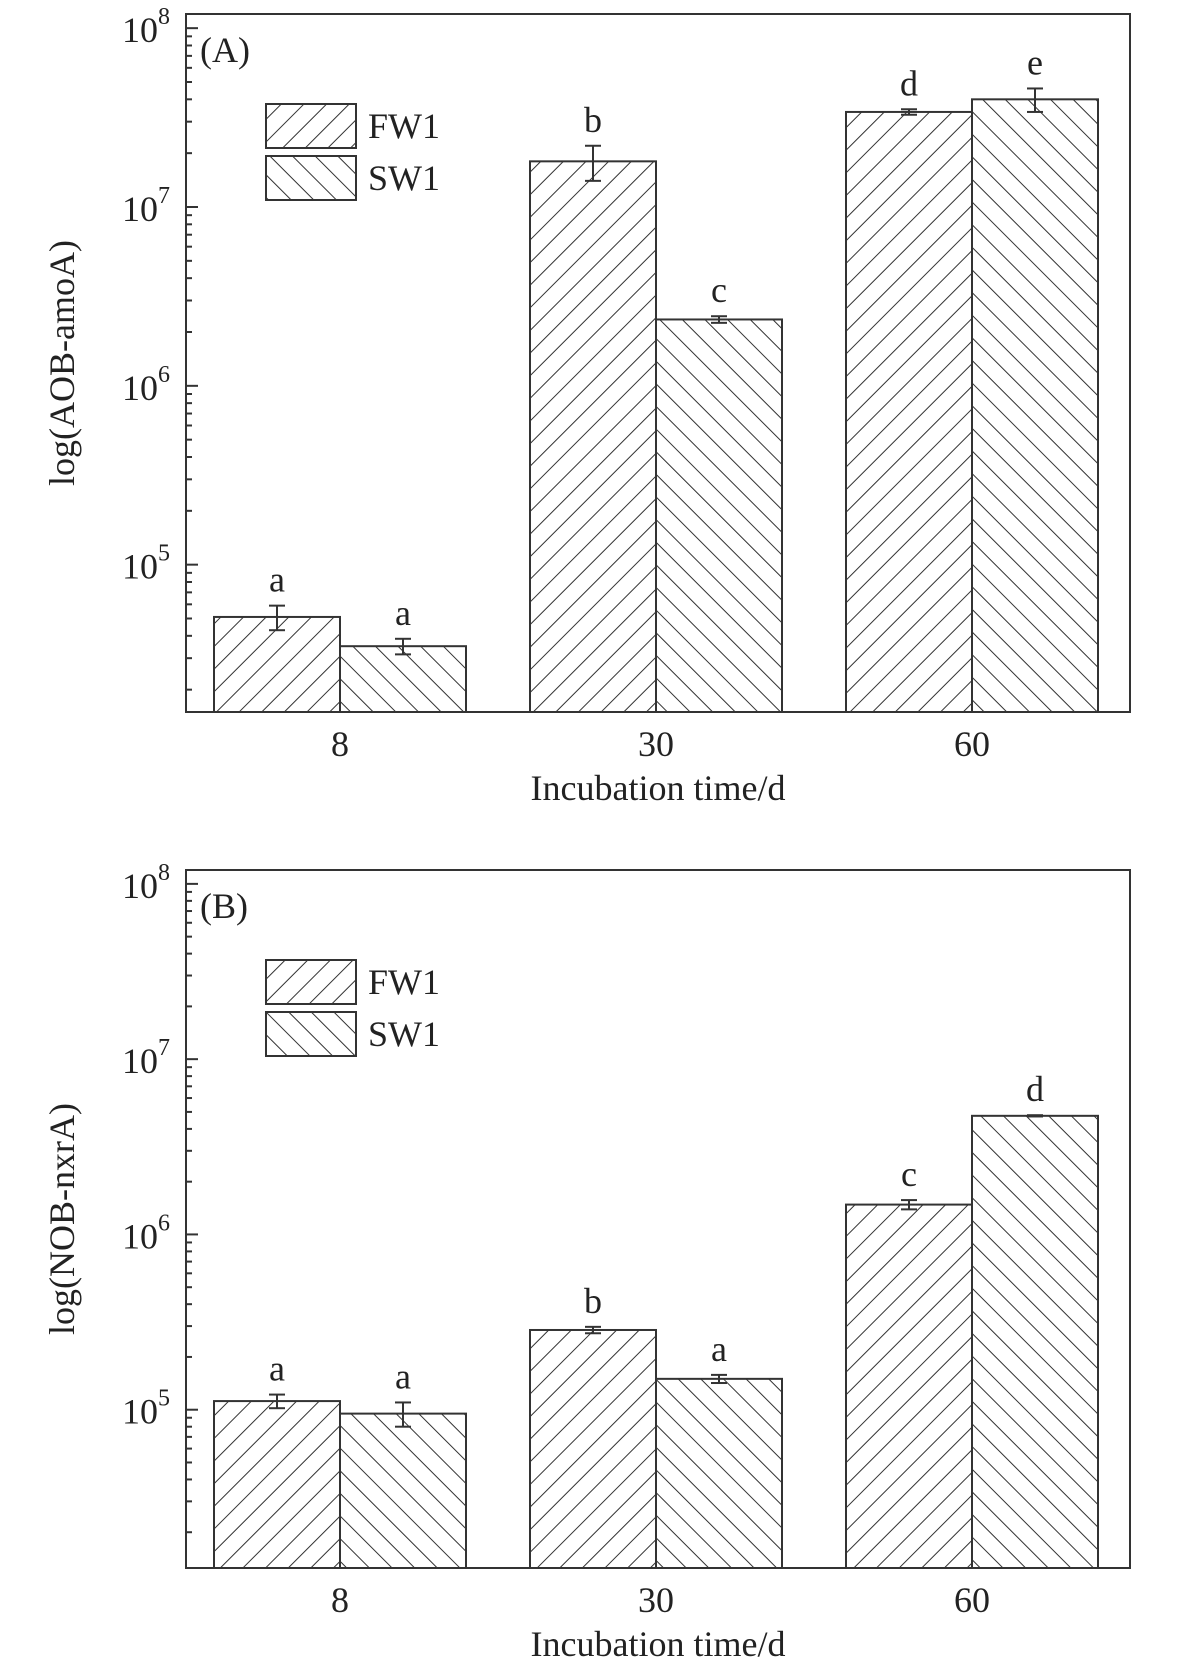 The image size is (1181, 1674). Describe the element at coordinates (224, 906) in the screenshot. I see `panel-label: (B)` at that location.